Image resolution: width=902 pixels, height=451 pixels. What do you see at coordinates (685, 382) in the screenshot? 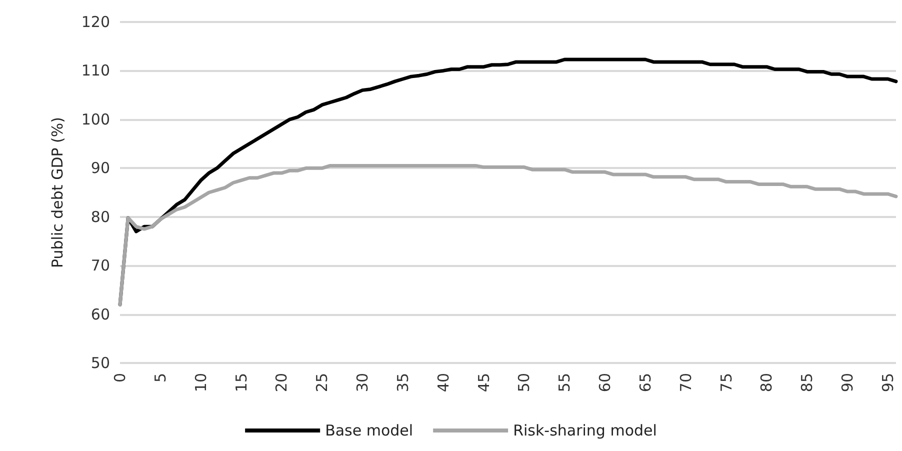
I see `x-tick-label: 70` at bounding box center [685, 382].